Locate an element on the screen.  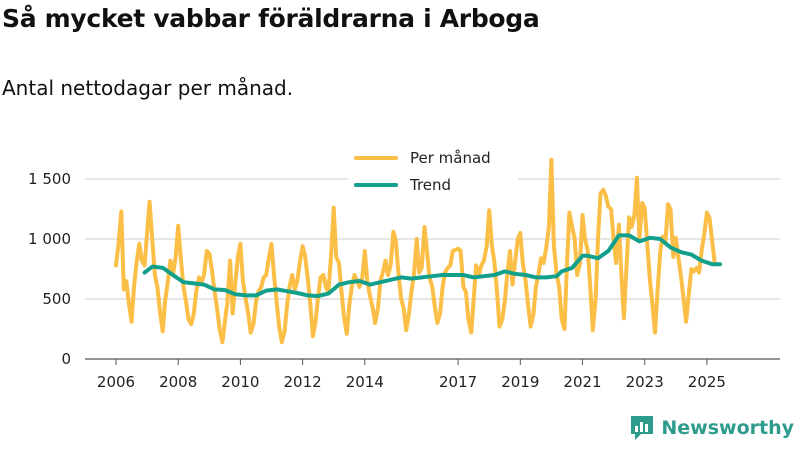
brand-logo: Newsworthy is located at coordinates (711, 428).